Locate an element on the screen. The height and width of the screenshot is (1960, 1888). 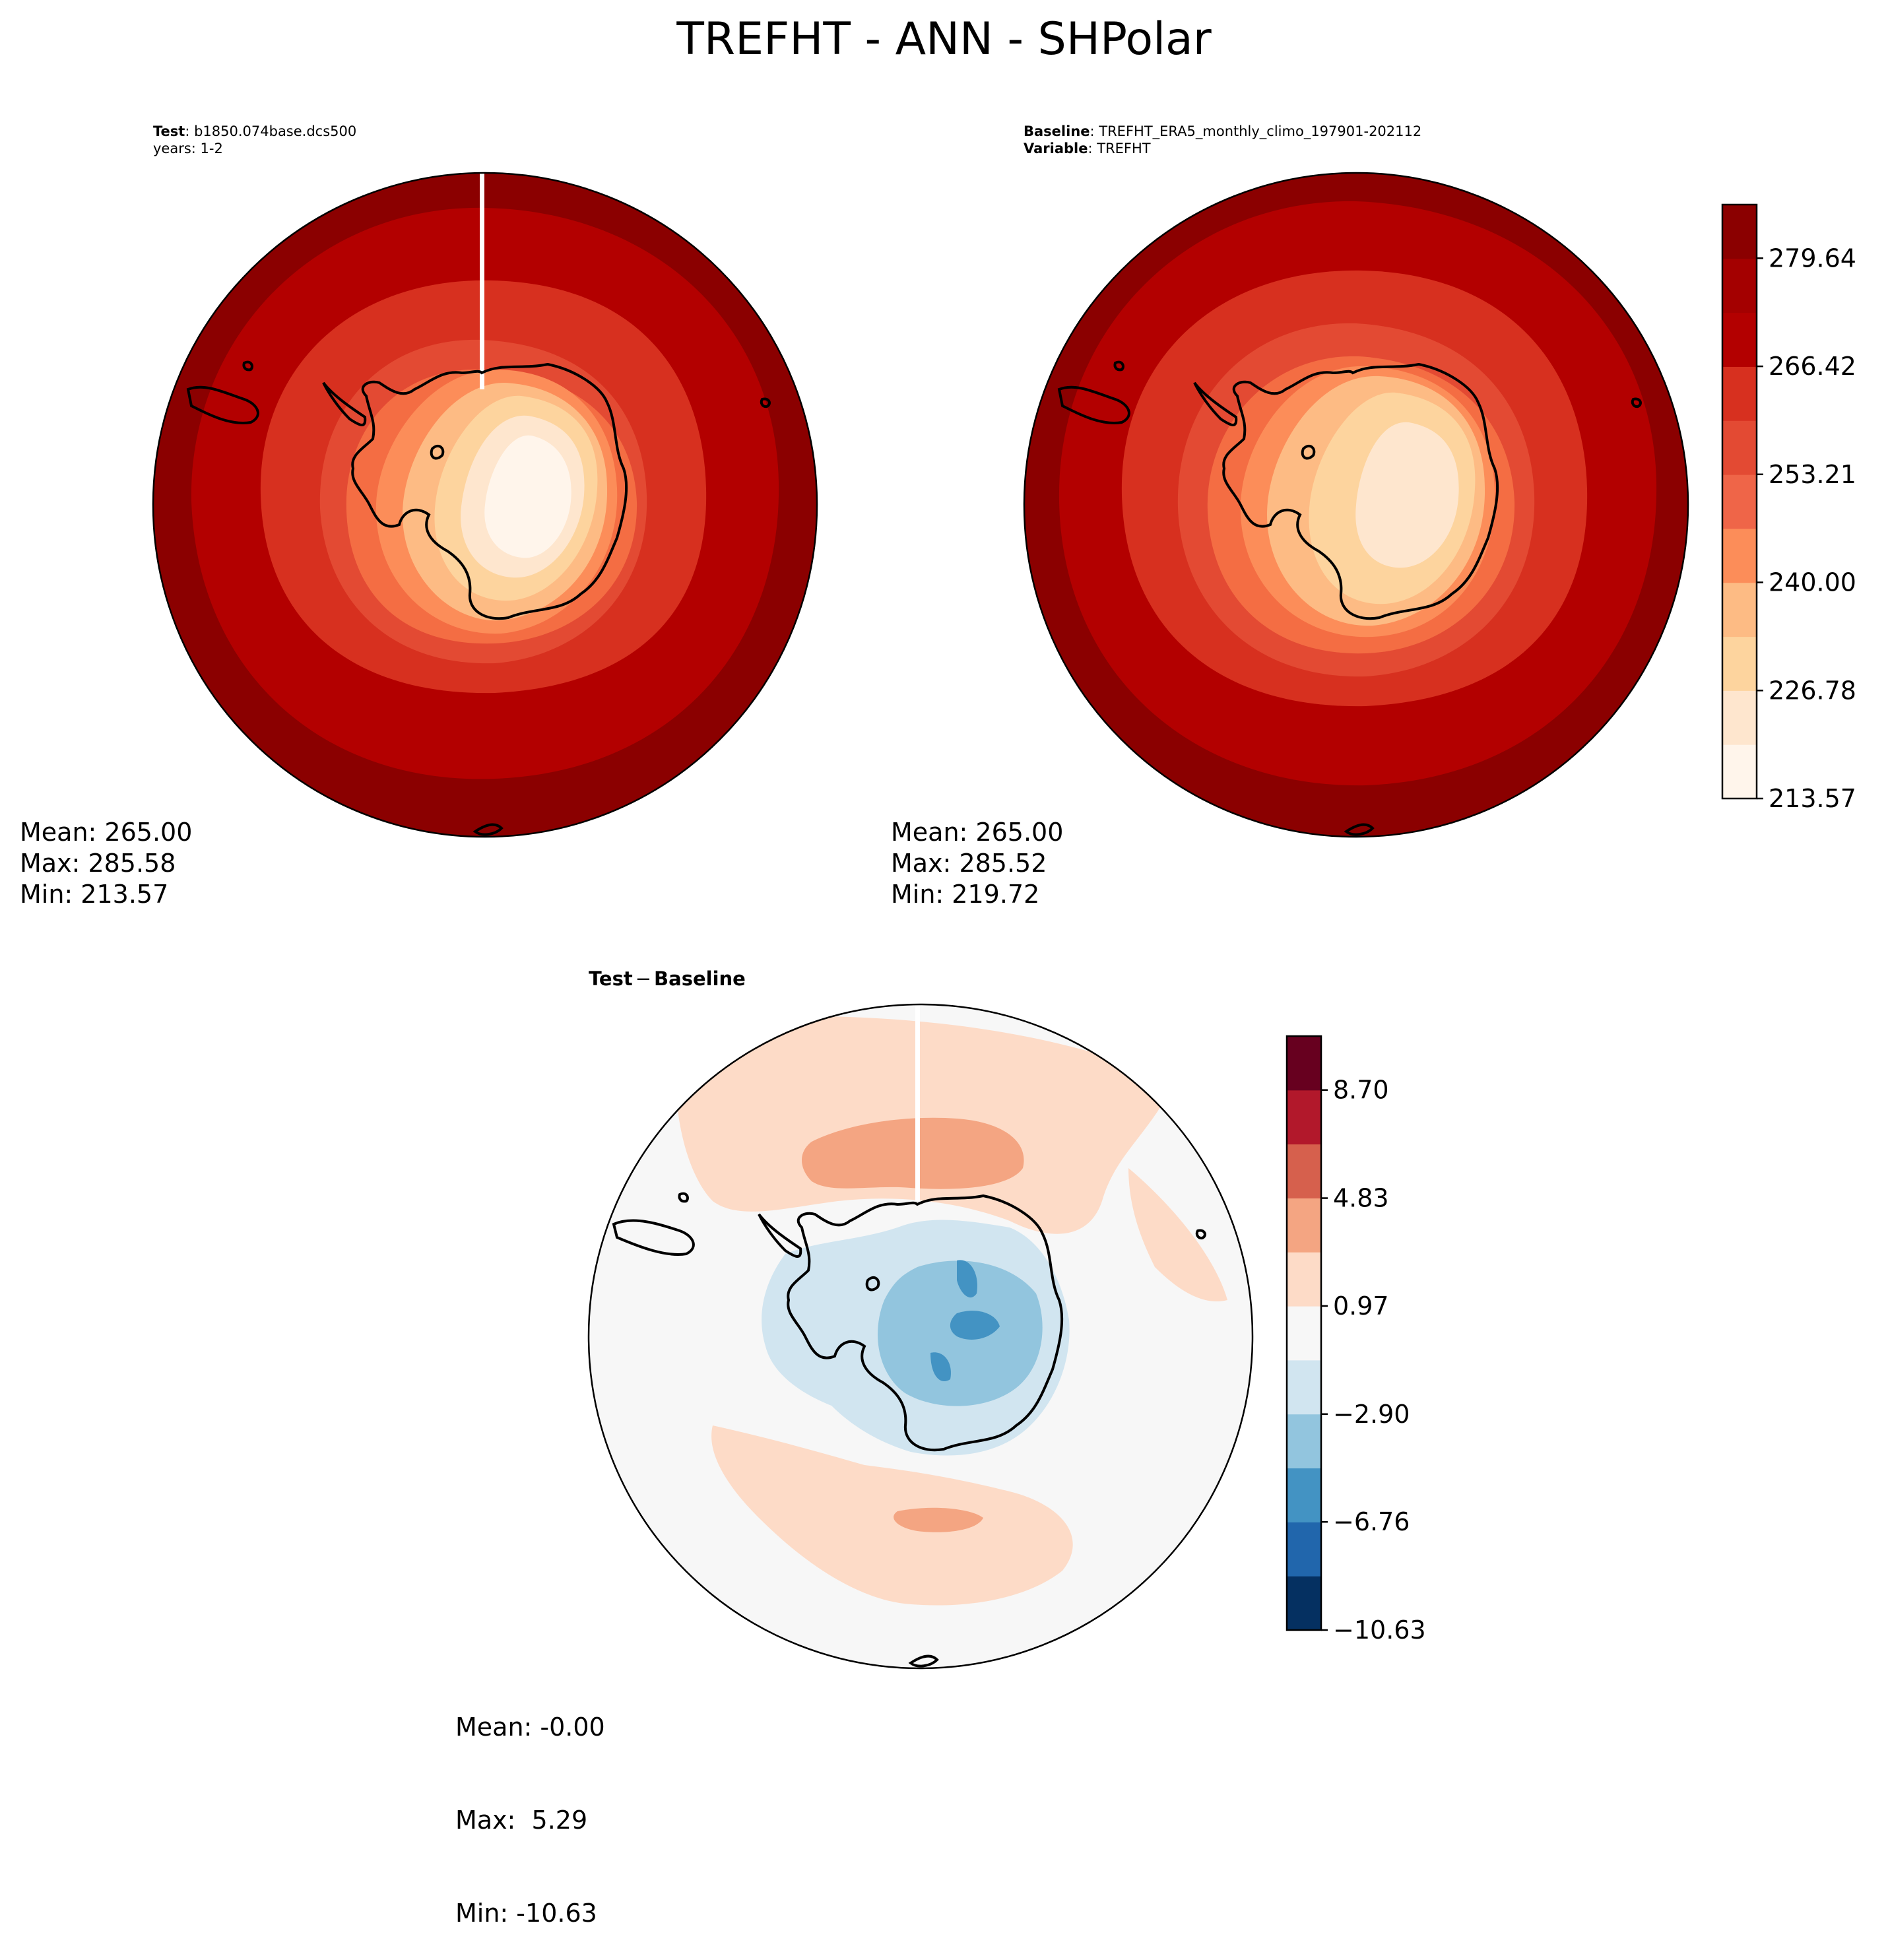
difference-stat-mean: Mean: -0.00 is located at coordinates (530, 1728).